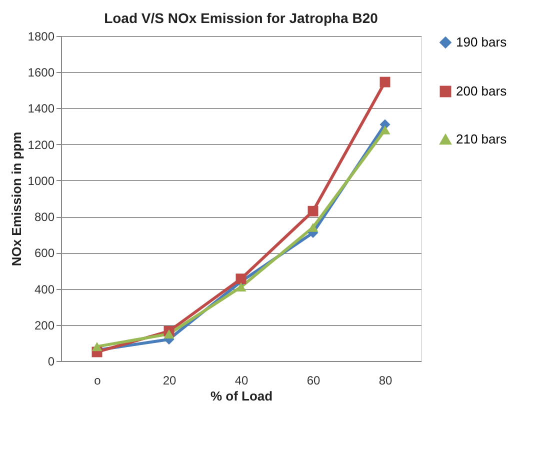 The image size is (539, 459). Describe the element at coordinates (241, 396) in the screenshot. I see `x-axis-title: % of Load` at that location.